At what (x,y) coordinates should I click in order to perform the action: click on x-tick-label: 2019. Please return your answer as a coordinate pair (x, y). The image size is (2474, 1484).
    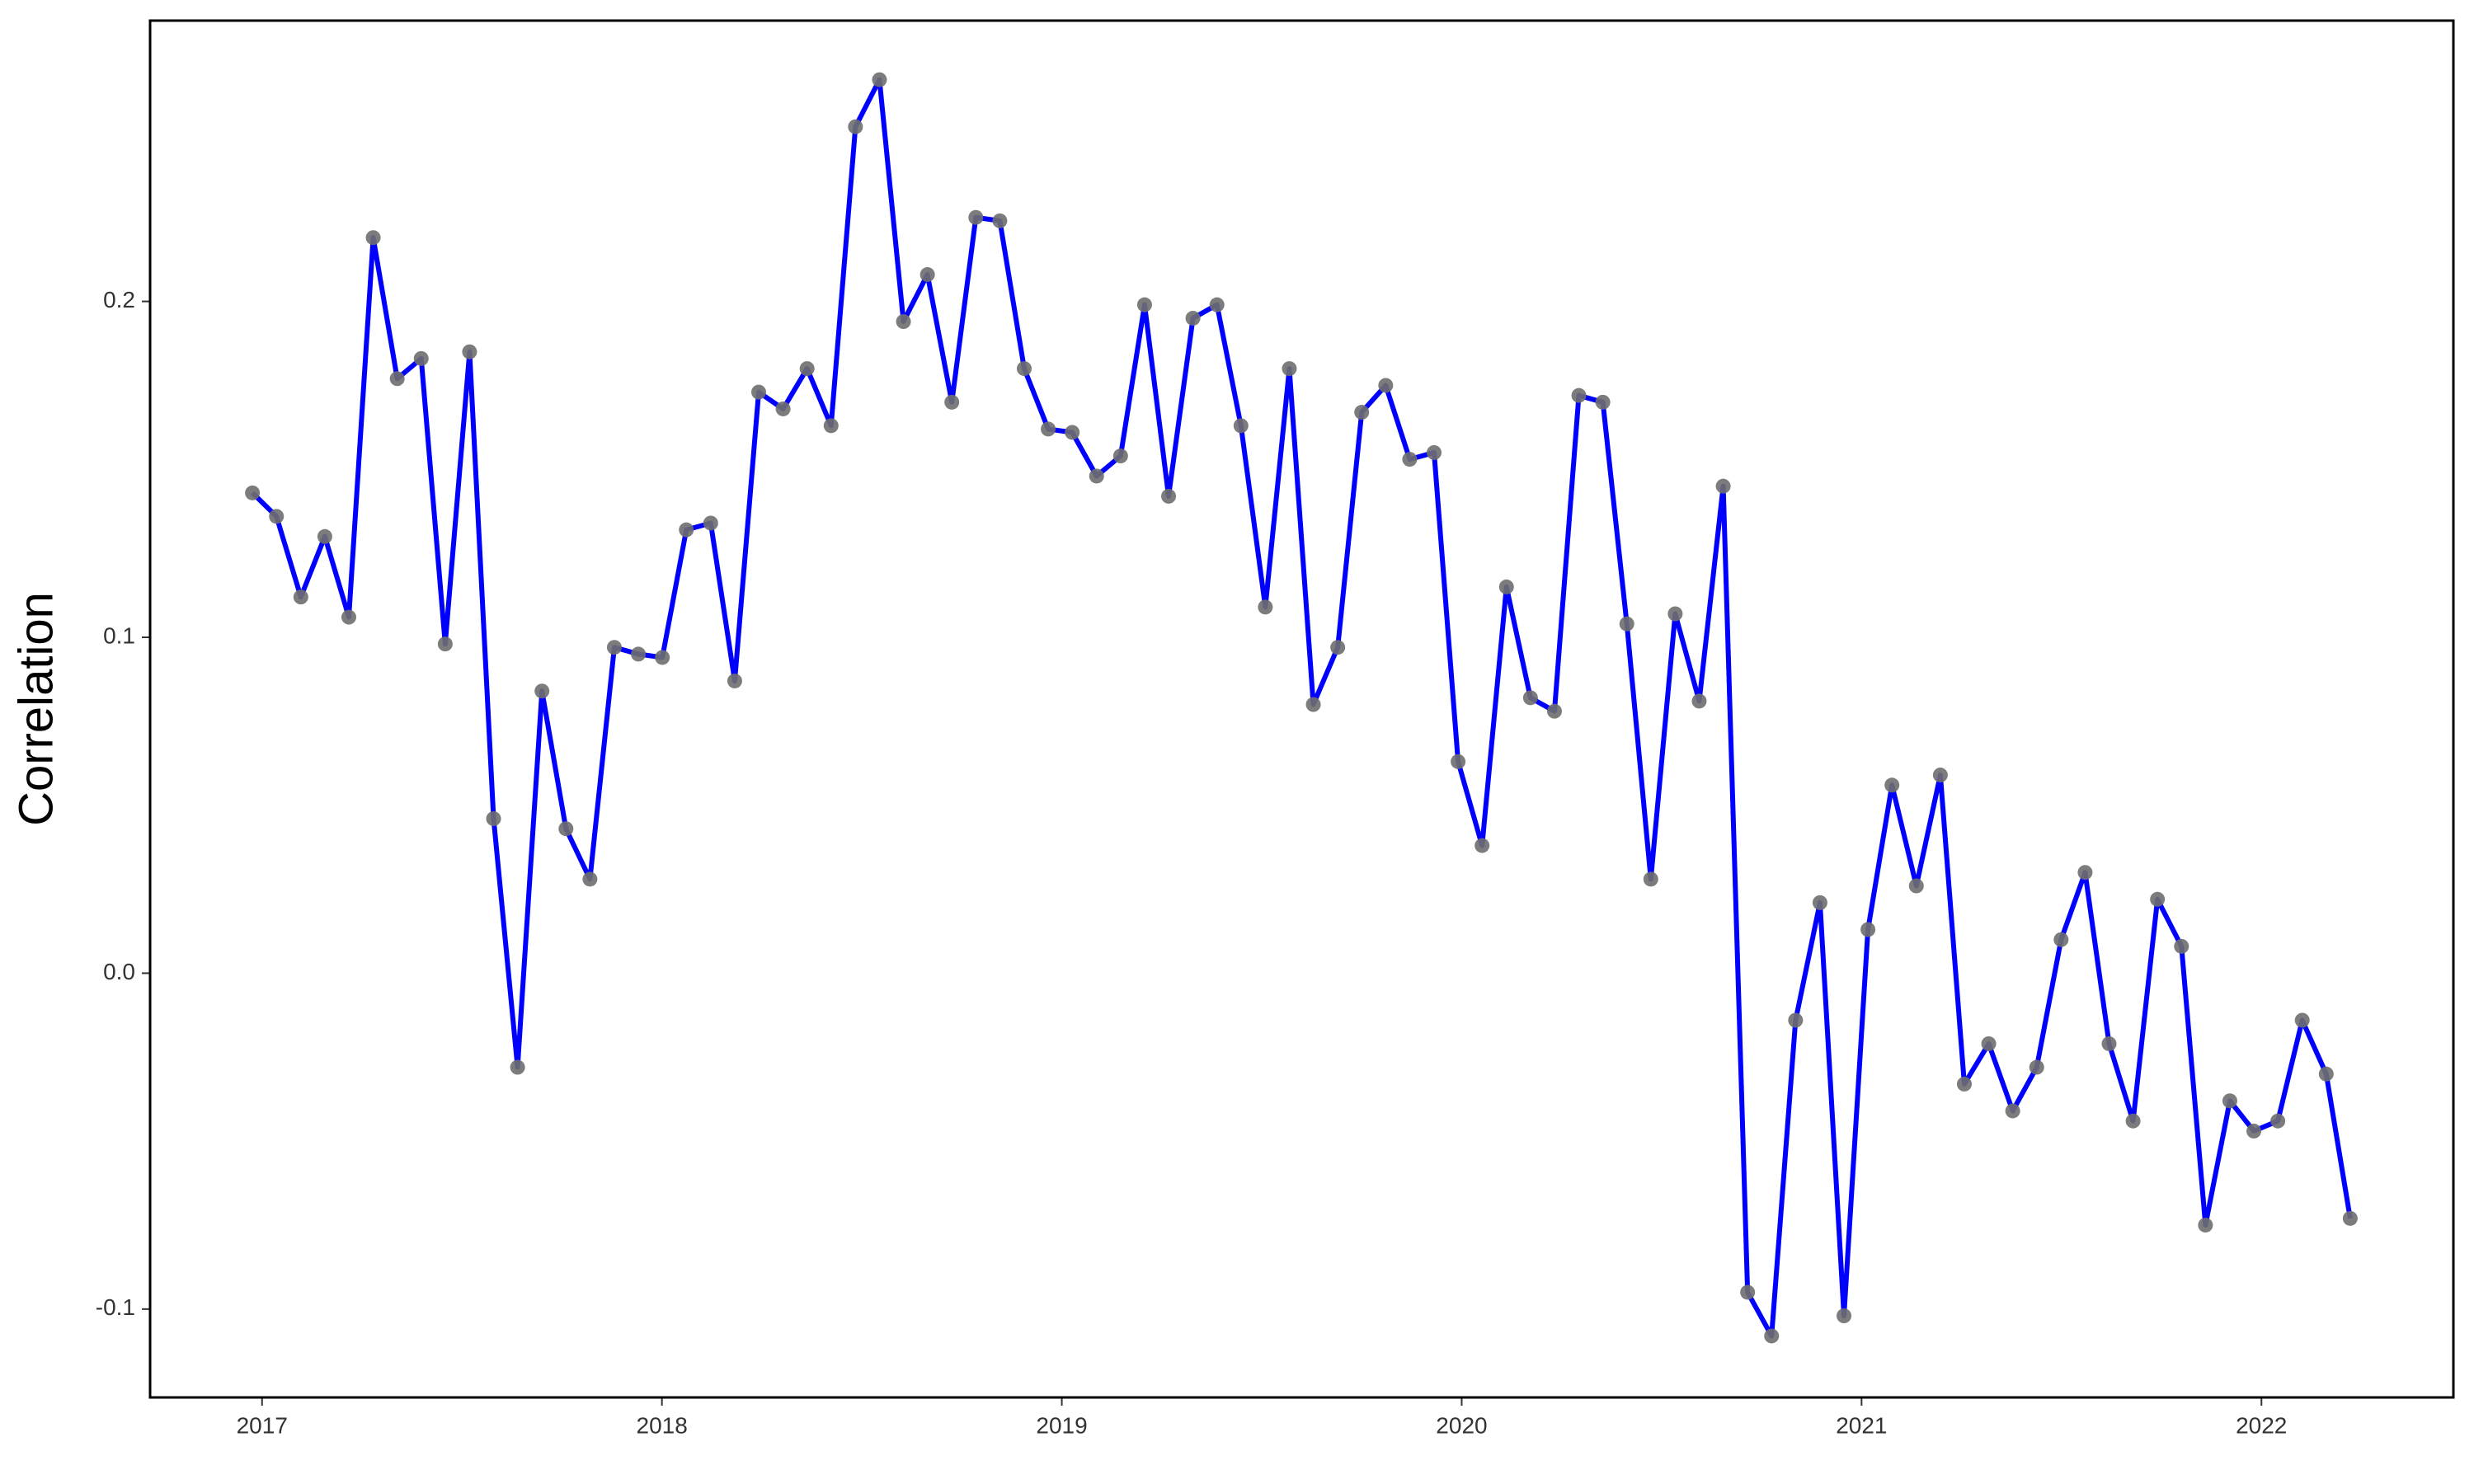
    Looking at the image, I should click on (1061, 1425).